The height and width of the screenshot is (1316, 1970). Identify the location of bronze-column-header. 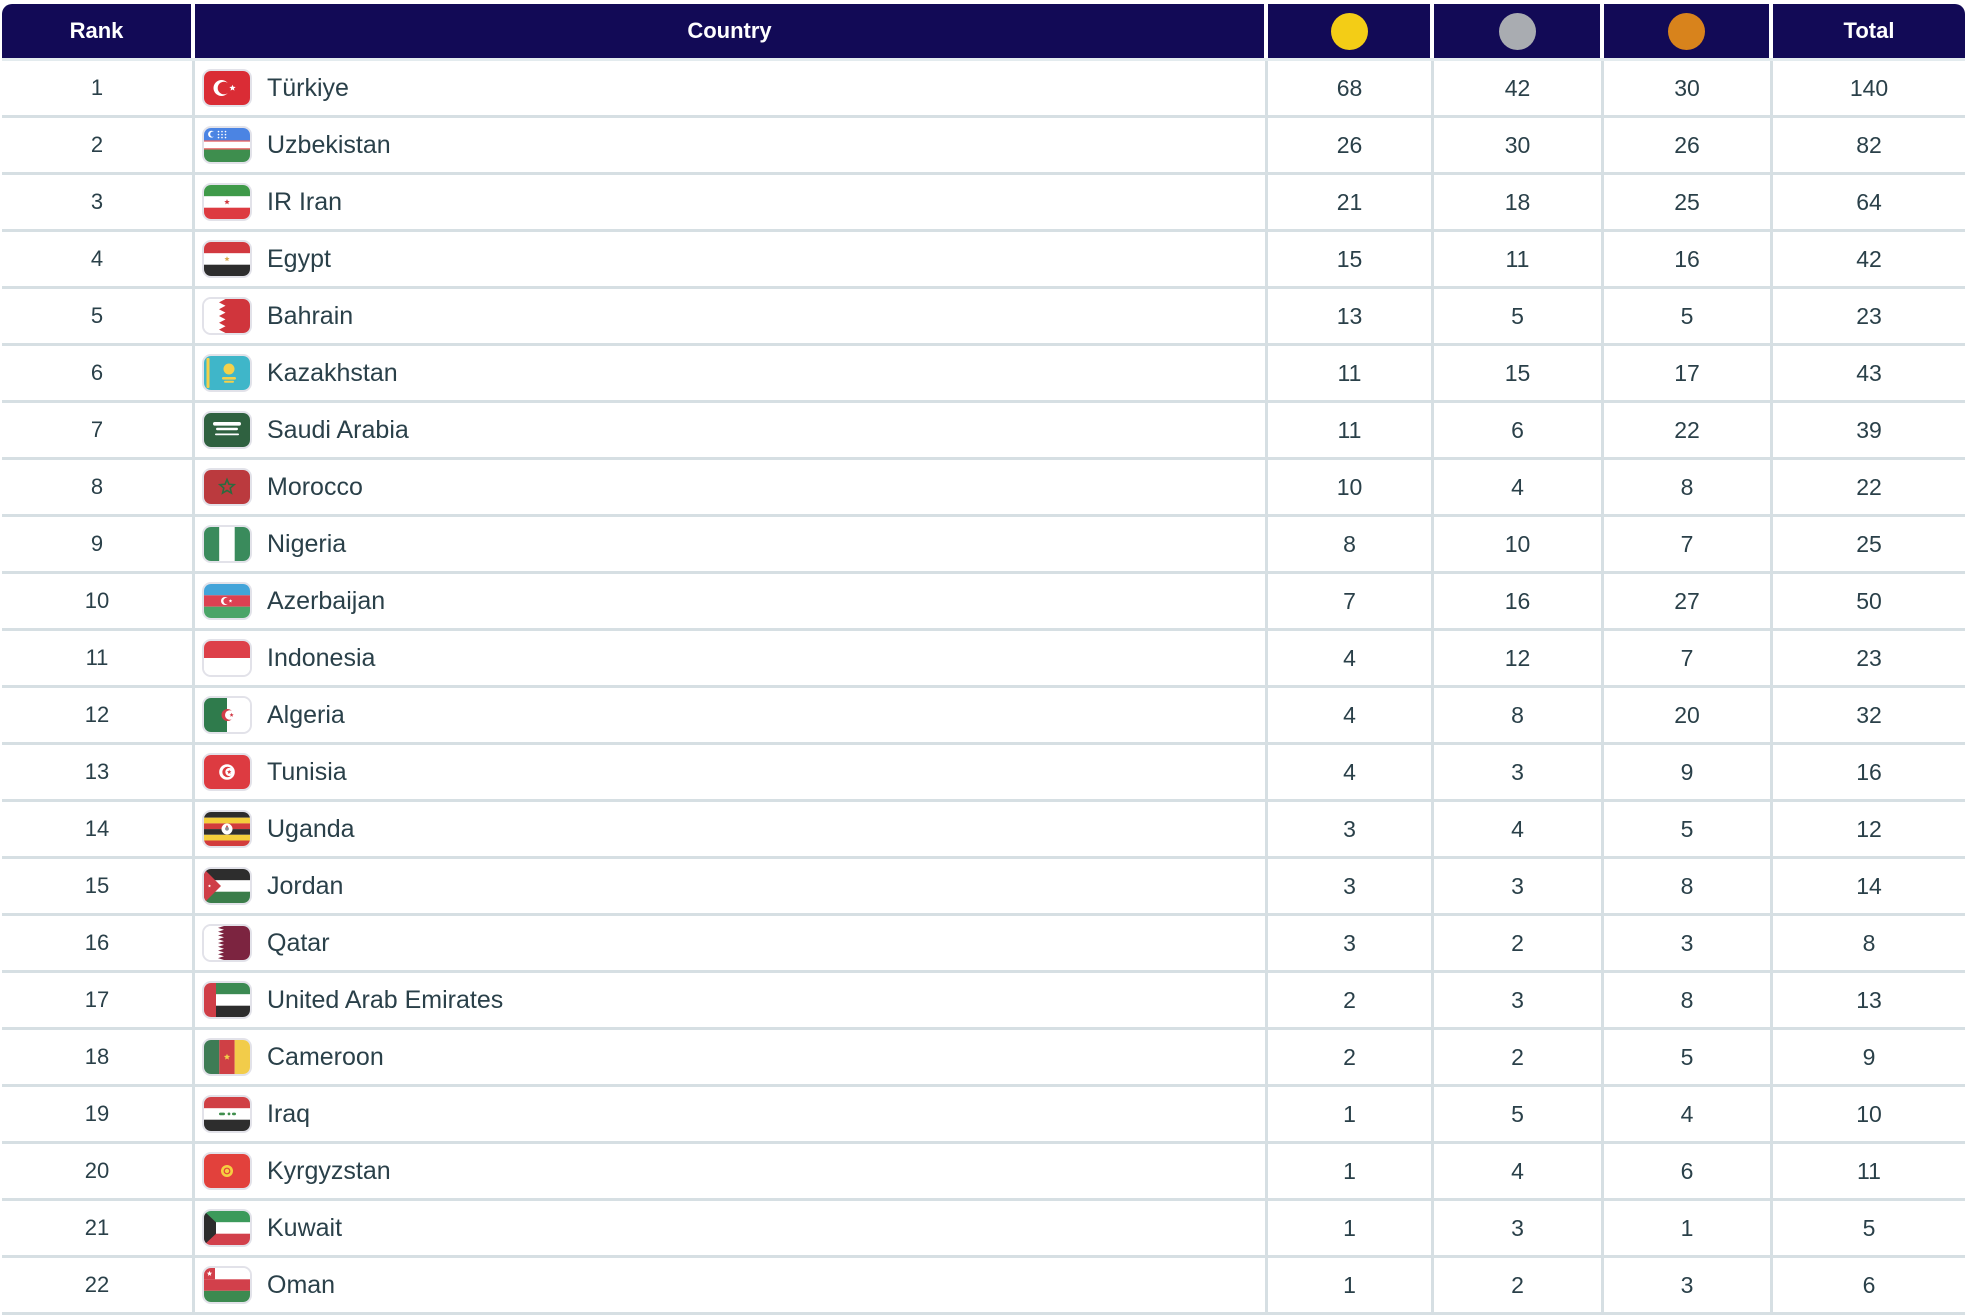
(1688, 31).